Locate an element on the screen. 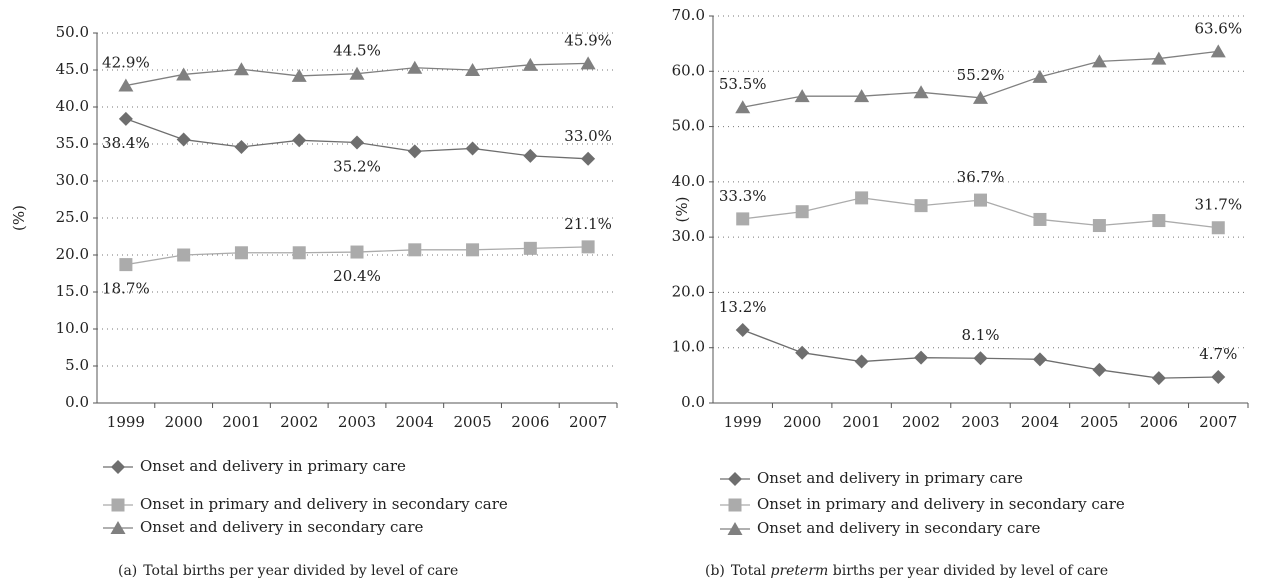 The height and width of the screenshot is (587, 1265). data-label: 13.2% is located at coordinates (743, 307).